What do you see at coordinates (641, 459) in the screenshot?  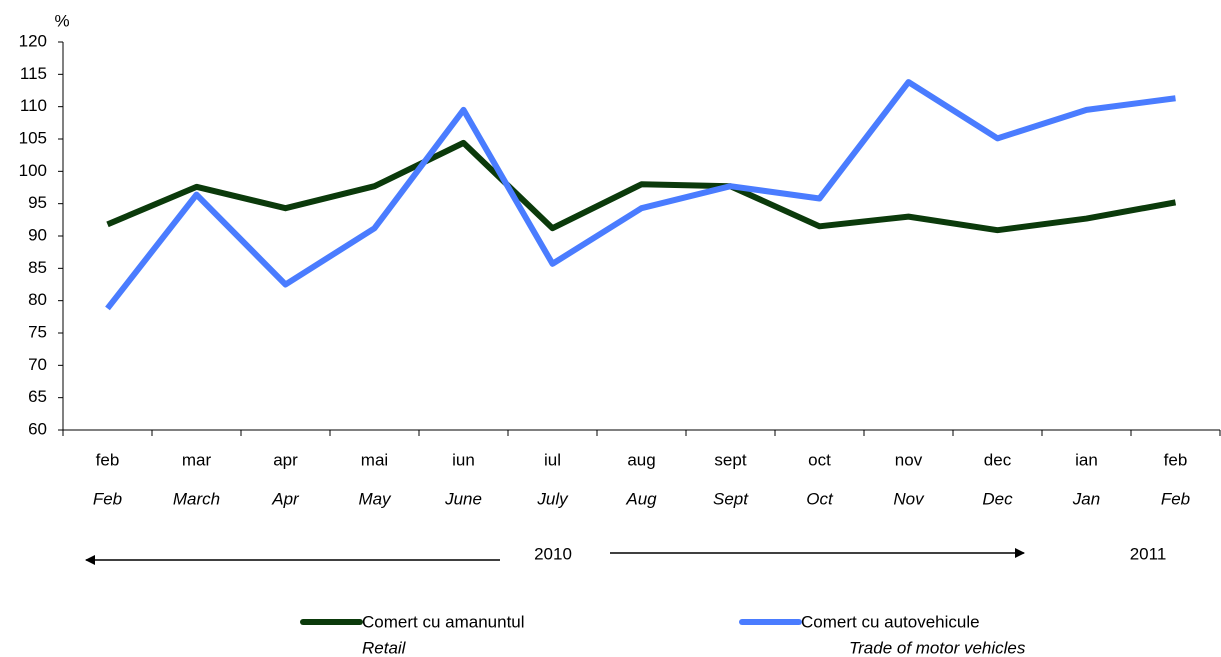 I see `x-tick-label: aug` at bounding box center [641, 459].